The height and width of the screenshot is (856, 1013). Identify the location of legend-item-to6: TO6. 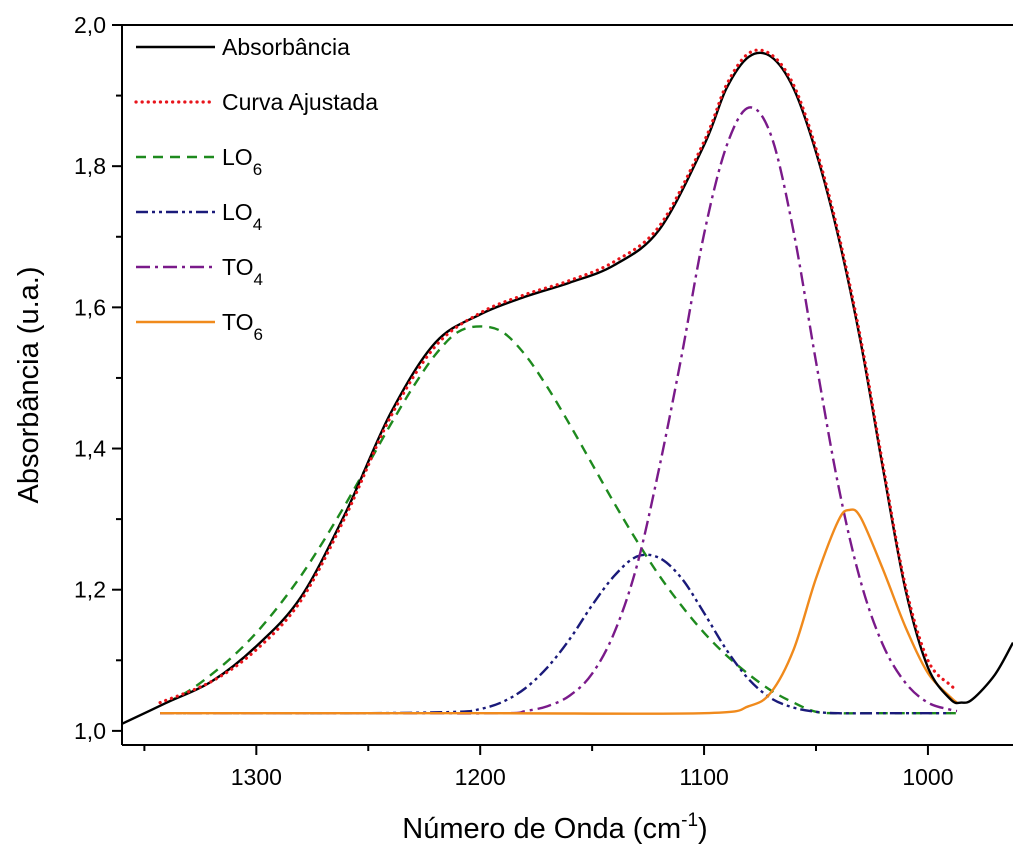
(199, 326).